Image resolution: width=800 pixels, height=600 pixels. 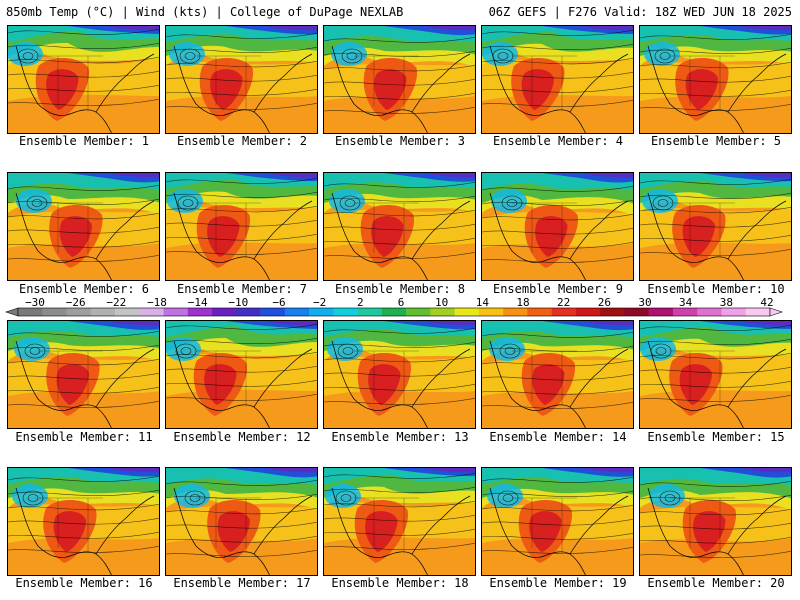 I want to click on ensemble-member-label: Ensemble Member: 19, so click(x=558, y=583).